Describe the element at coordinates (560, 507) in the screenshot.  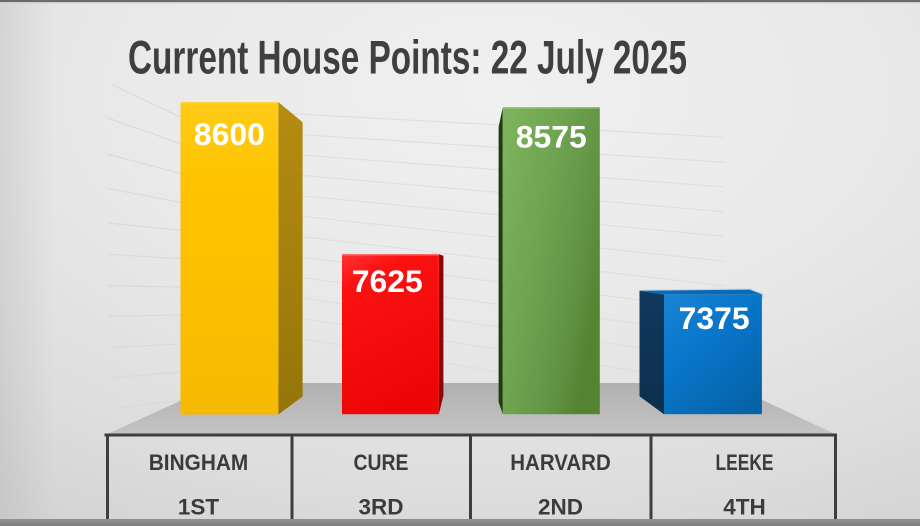
I see `svg-text: 2ND` at that location.